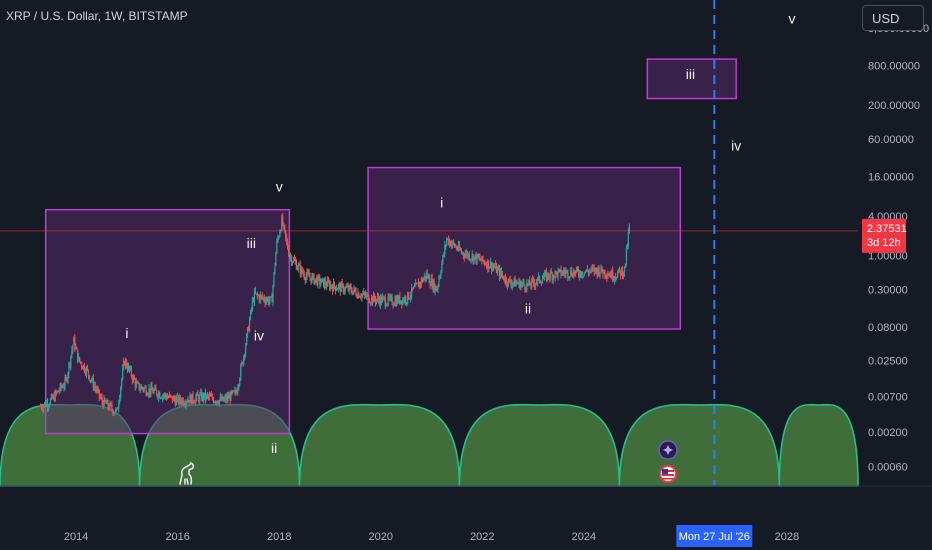 The height and width of the screenshot is (550, 932). What do you see at coordinates (668, 450) in the screenshot?
I see `event-icon` at bounding box center [668, 450].